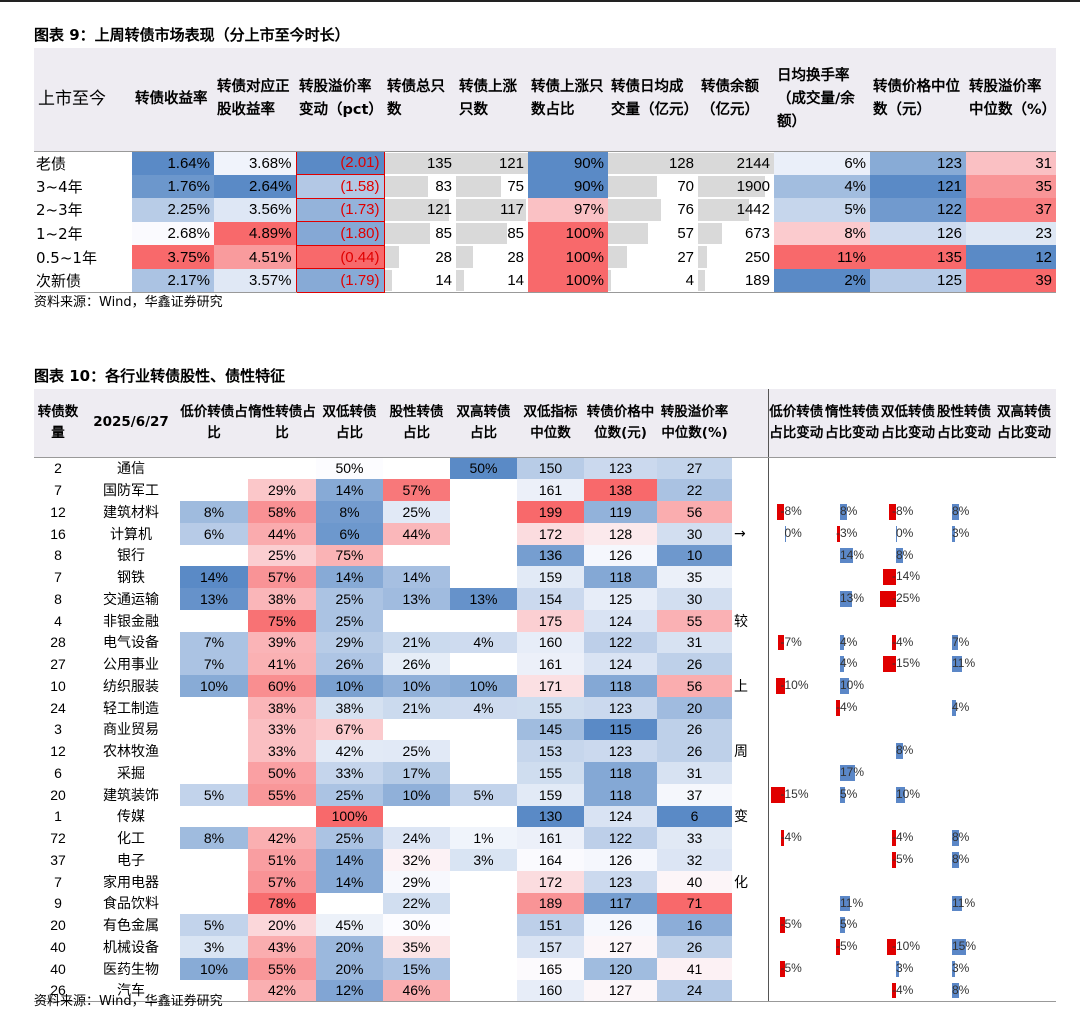 The image size is (1080, 1013). I want to click on t2-cell-equity: 29%, so click(416, 881).